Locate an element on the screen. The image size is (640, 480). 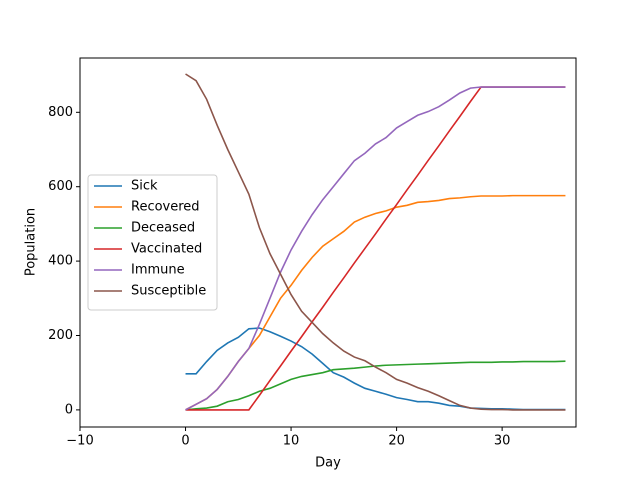
legend-label: Vaccinated is located at coordinates (166, 249).